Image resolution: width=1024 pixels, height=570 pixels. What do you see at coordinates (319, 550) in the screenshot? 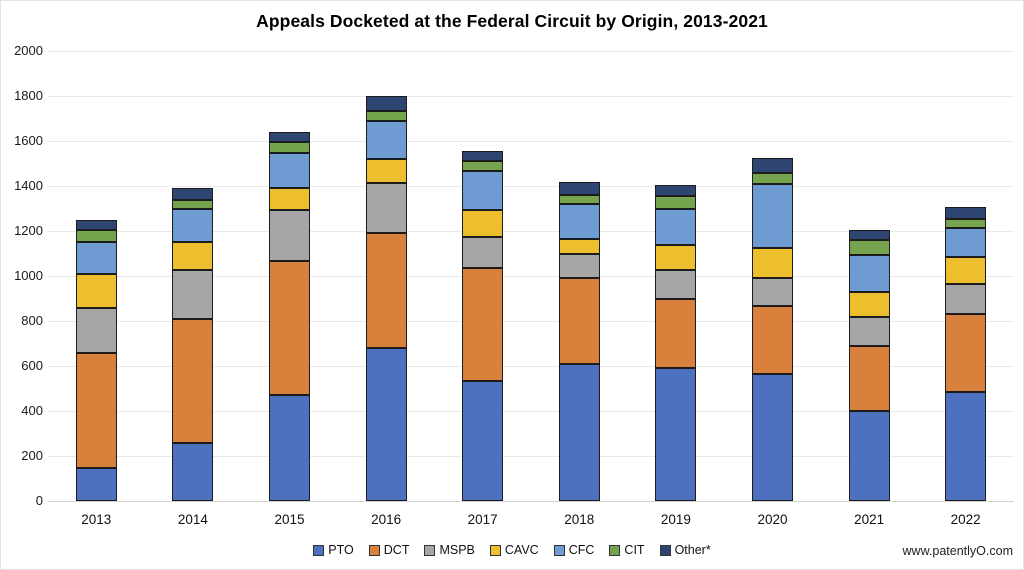
I see `legend-swatch-PTO` at bounding box center [319, 550].